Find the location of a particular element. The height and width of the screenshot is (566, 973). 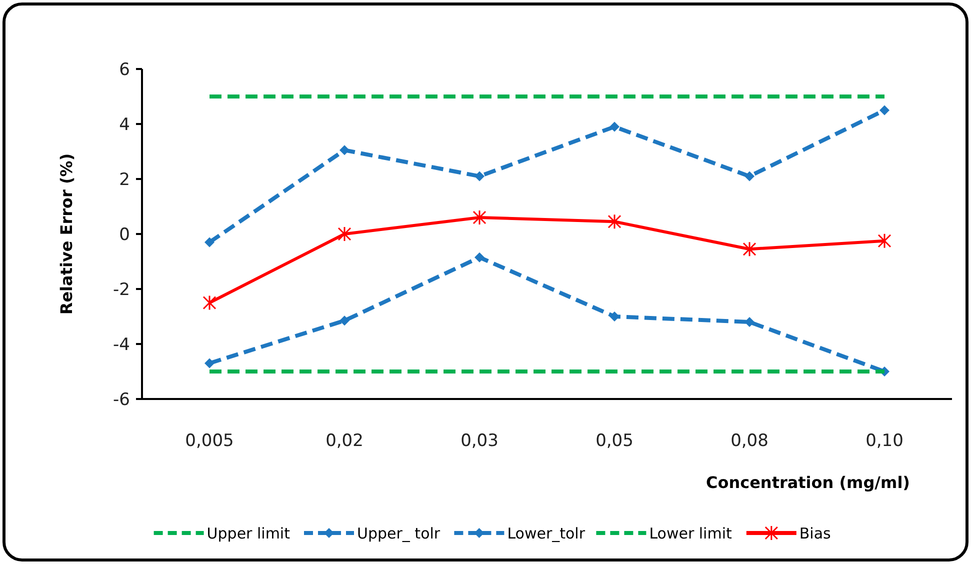

legend-label: Lower limit is located at coordinates (690, 533).